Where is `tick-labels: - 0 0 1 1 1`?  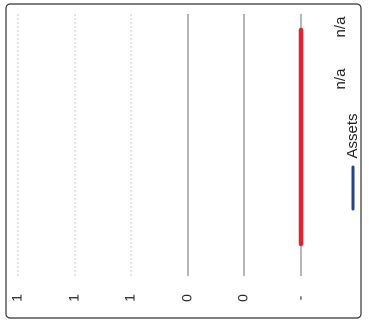
tick-labels: - 0 0 1 1 1 is located at coordinates (158, 298).